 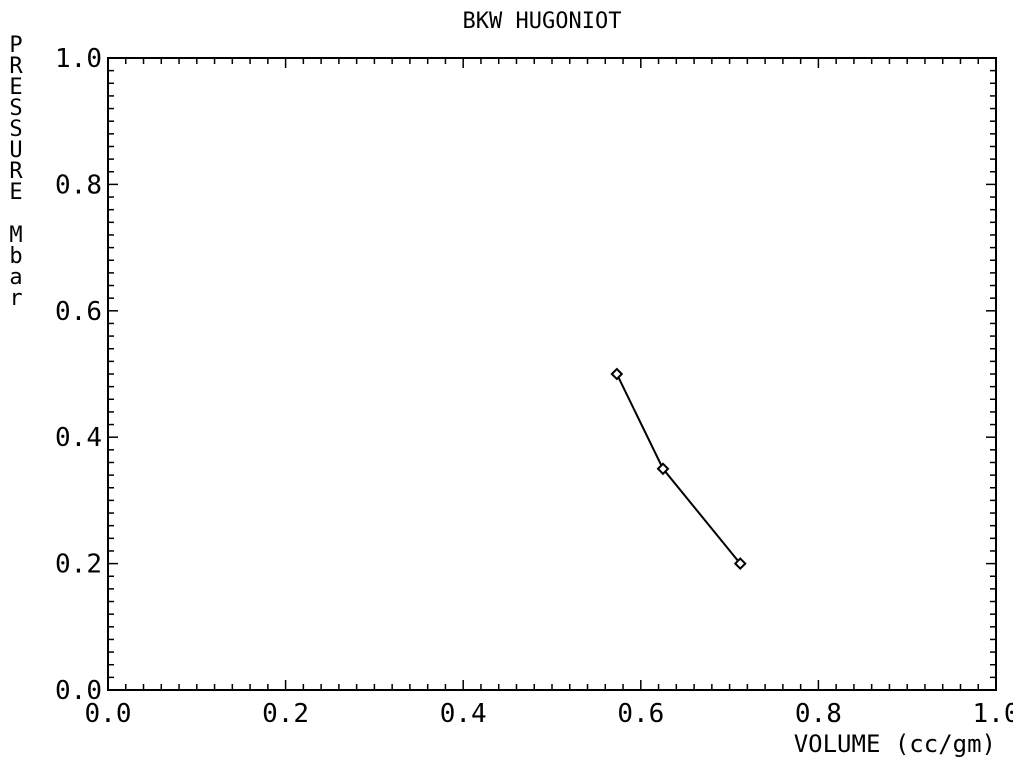 I want to click on y-tick-label: 0.4, so click(x=78, y=438).